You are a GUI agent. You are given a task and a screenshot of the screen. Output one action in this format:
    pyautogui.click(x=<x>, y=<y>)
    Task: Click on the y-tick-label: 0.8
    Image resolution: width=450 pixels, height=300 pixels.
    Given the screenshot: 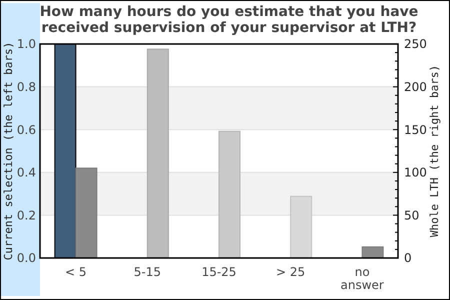 What is the action you would take?
    pyautogui.click(x=26, y=87)
    